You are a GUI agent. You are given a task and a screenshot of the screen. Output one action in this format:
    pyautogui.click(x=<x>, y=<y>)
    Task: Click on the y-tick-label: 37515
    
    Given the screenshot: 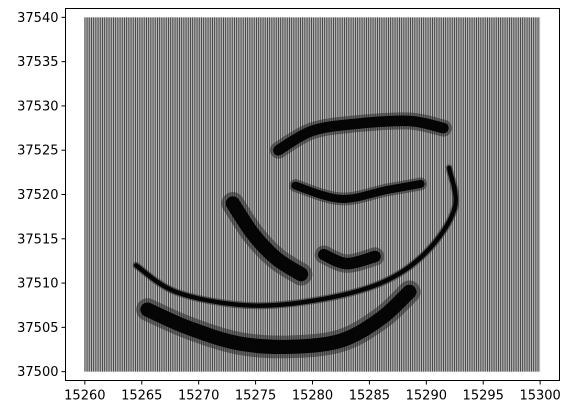 What is the action you would take?
    pyautogui.click(x=37, y=239)
    